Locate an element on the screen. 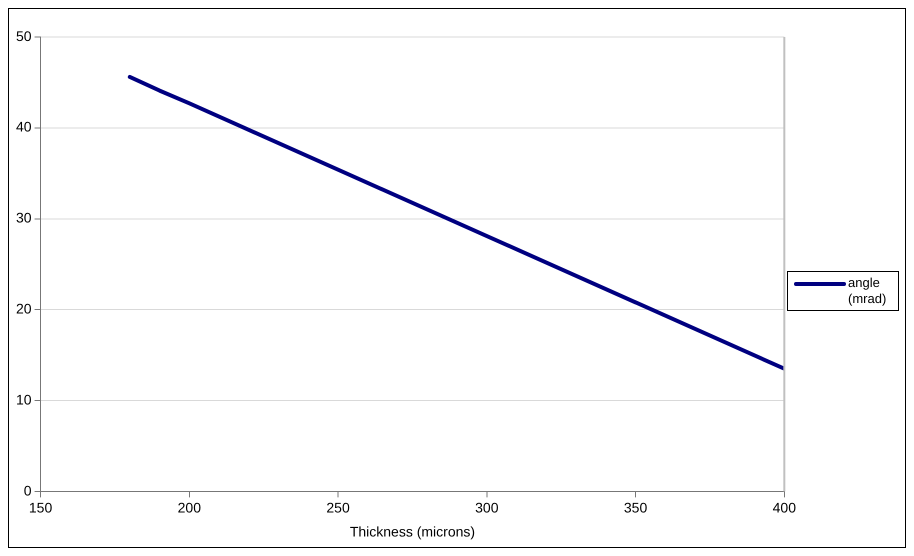  x-tick-label: 150 is located at coordinates (40, 508).